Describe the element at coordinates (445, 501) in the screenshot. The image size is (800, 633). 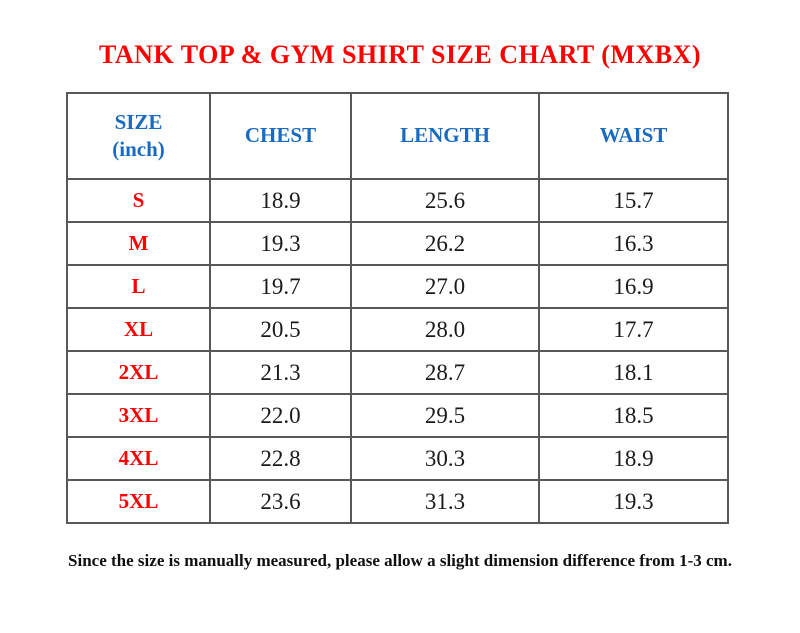
I see `length-value: 31.3` at that location.